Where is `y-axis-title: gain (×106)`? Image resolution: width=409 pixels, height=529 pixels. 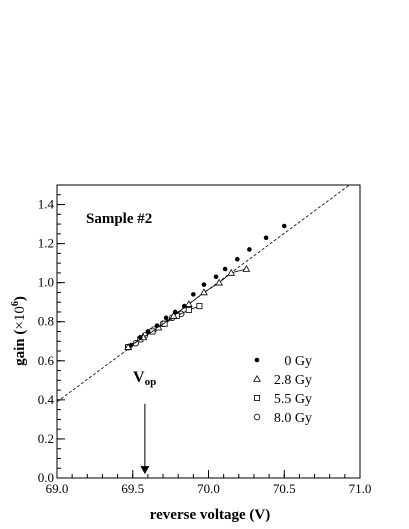 y-axis-title: gain (×106) is located at coordinates (19, 331).